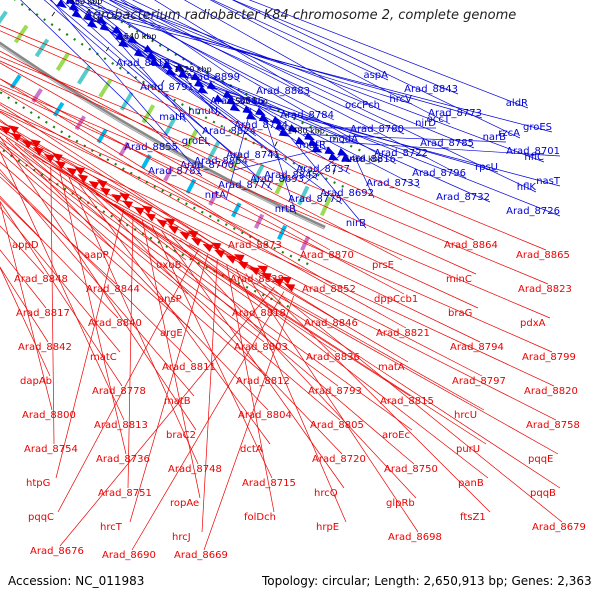  What do you see at coordinates (251, 449) in the screenshot?
I see `reverse-gene-label: dctA` at bounding box center [251, 449].